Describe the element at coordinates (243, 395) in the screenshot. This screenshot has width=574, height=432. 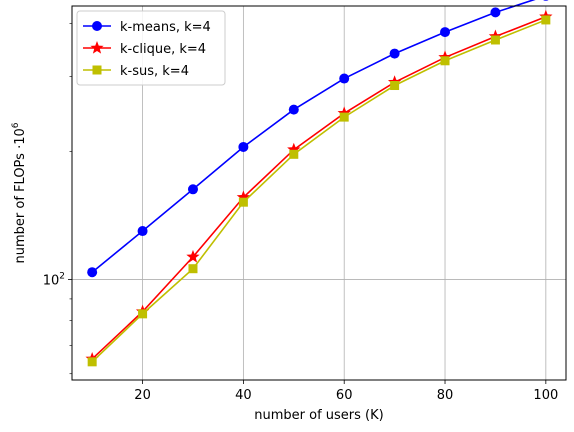
I see `x-tick-label: 40` at that location.